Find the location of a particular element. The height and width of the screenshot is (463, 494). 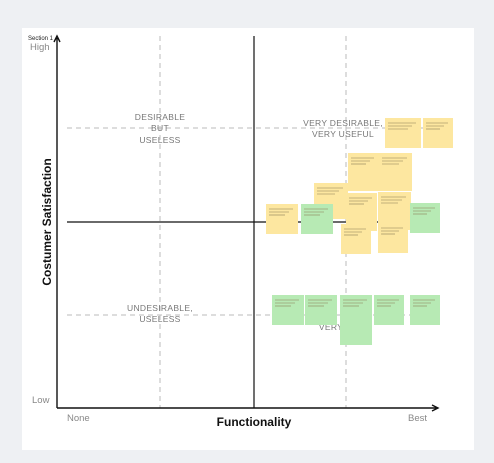

quadrant-label: VERY DESIRABLE, is located at coordinates (343, 123).